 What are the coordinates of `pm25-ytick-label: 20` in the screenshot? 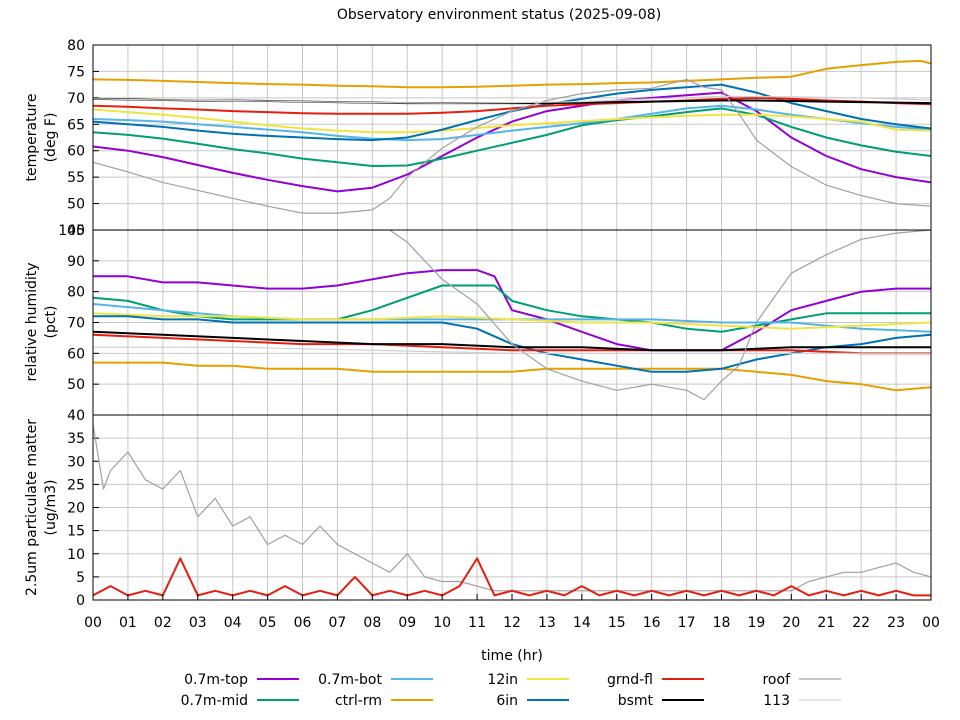 It's located at (76, 509).